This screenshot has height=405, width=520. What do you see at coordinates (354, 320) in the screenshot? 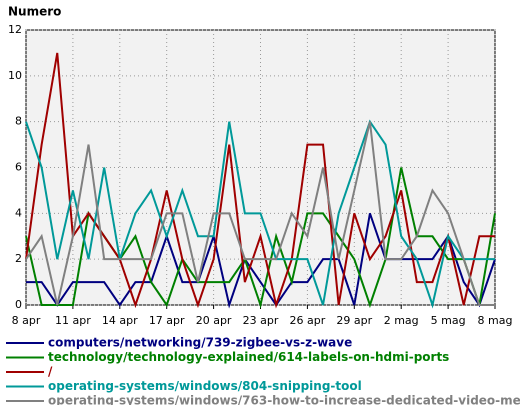
I see `x-tick-label: 29 apr` at bounding box center [354, 320].